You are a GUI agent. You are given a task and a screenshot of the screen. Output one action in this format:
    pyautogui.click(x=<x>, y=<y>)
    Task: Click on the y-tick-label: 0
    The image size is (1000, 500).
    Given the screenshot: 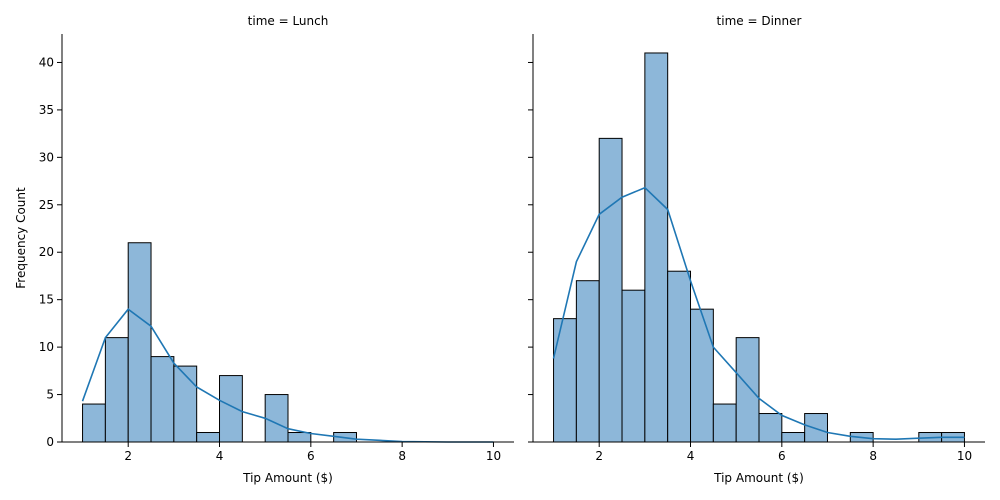 What is the action you would take?
    pyautogui.click(x=50, y=442)
    